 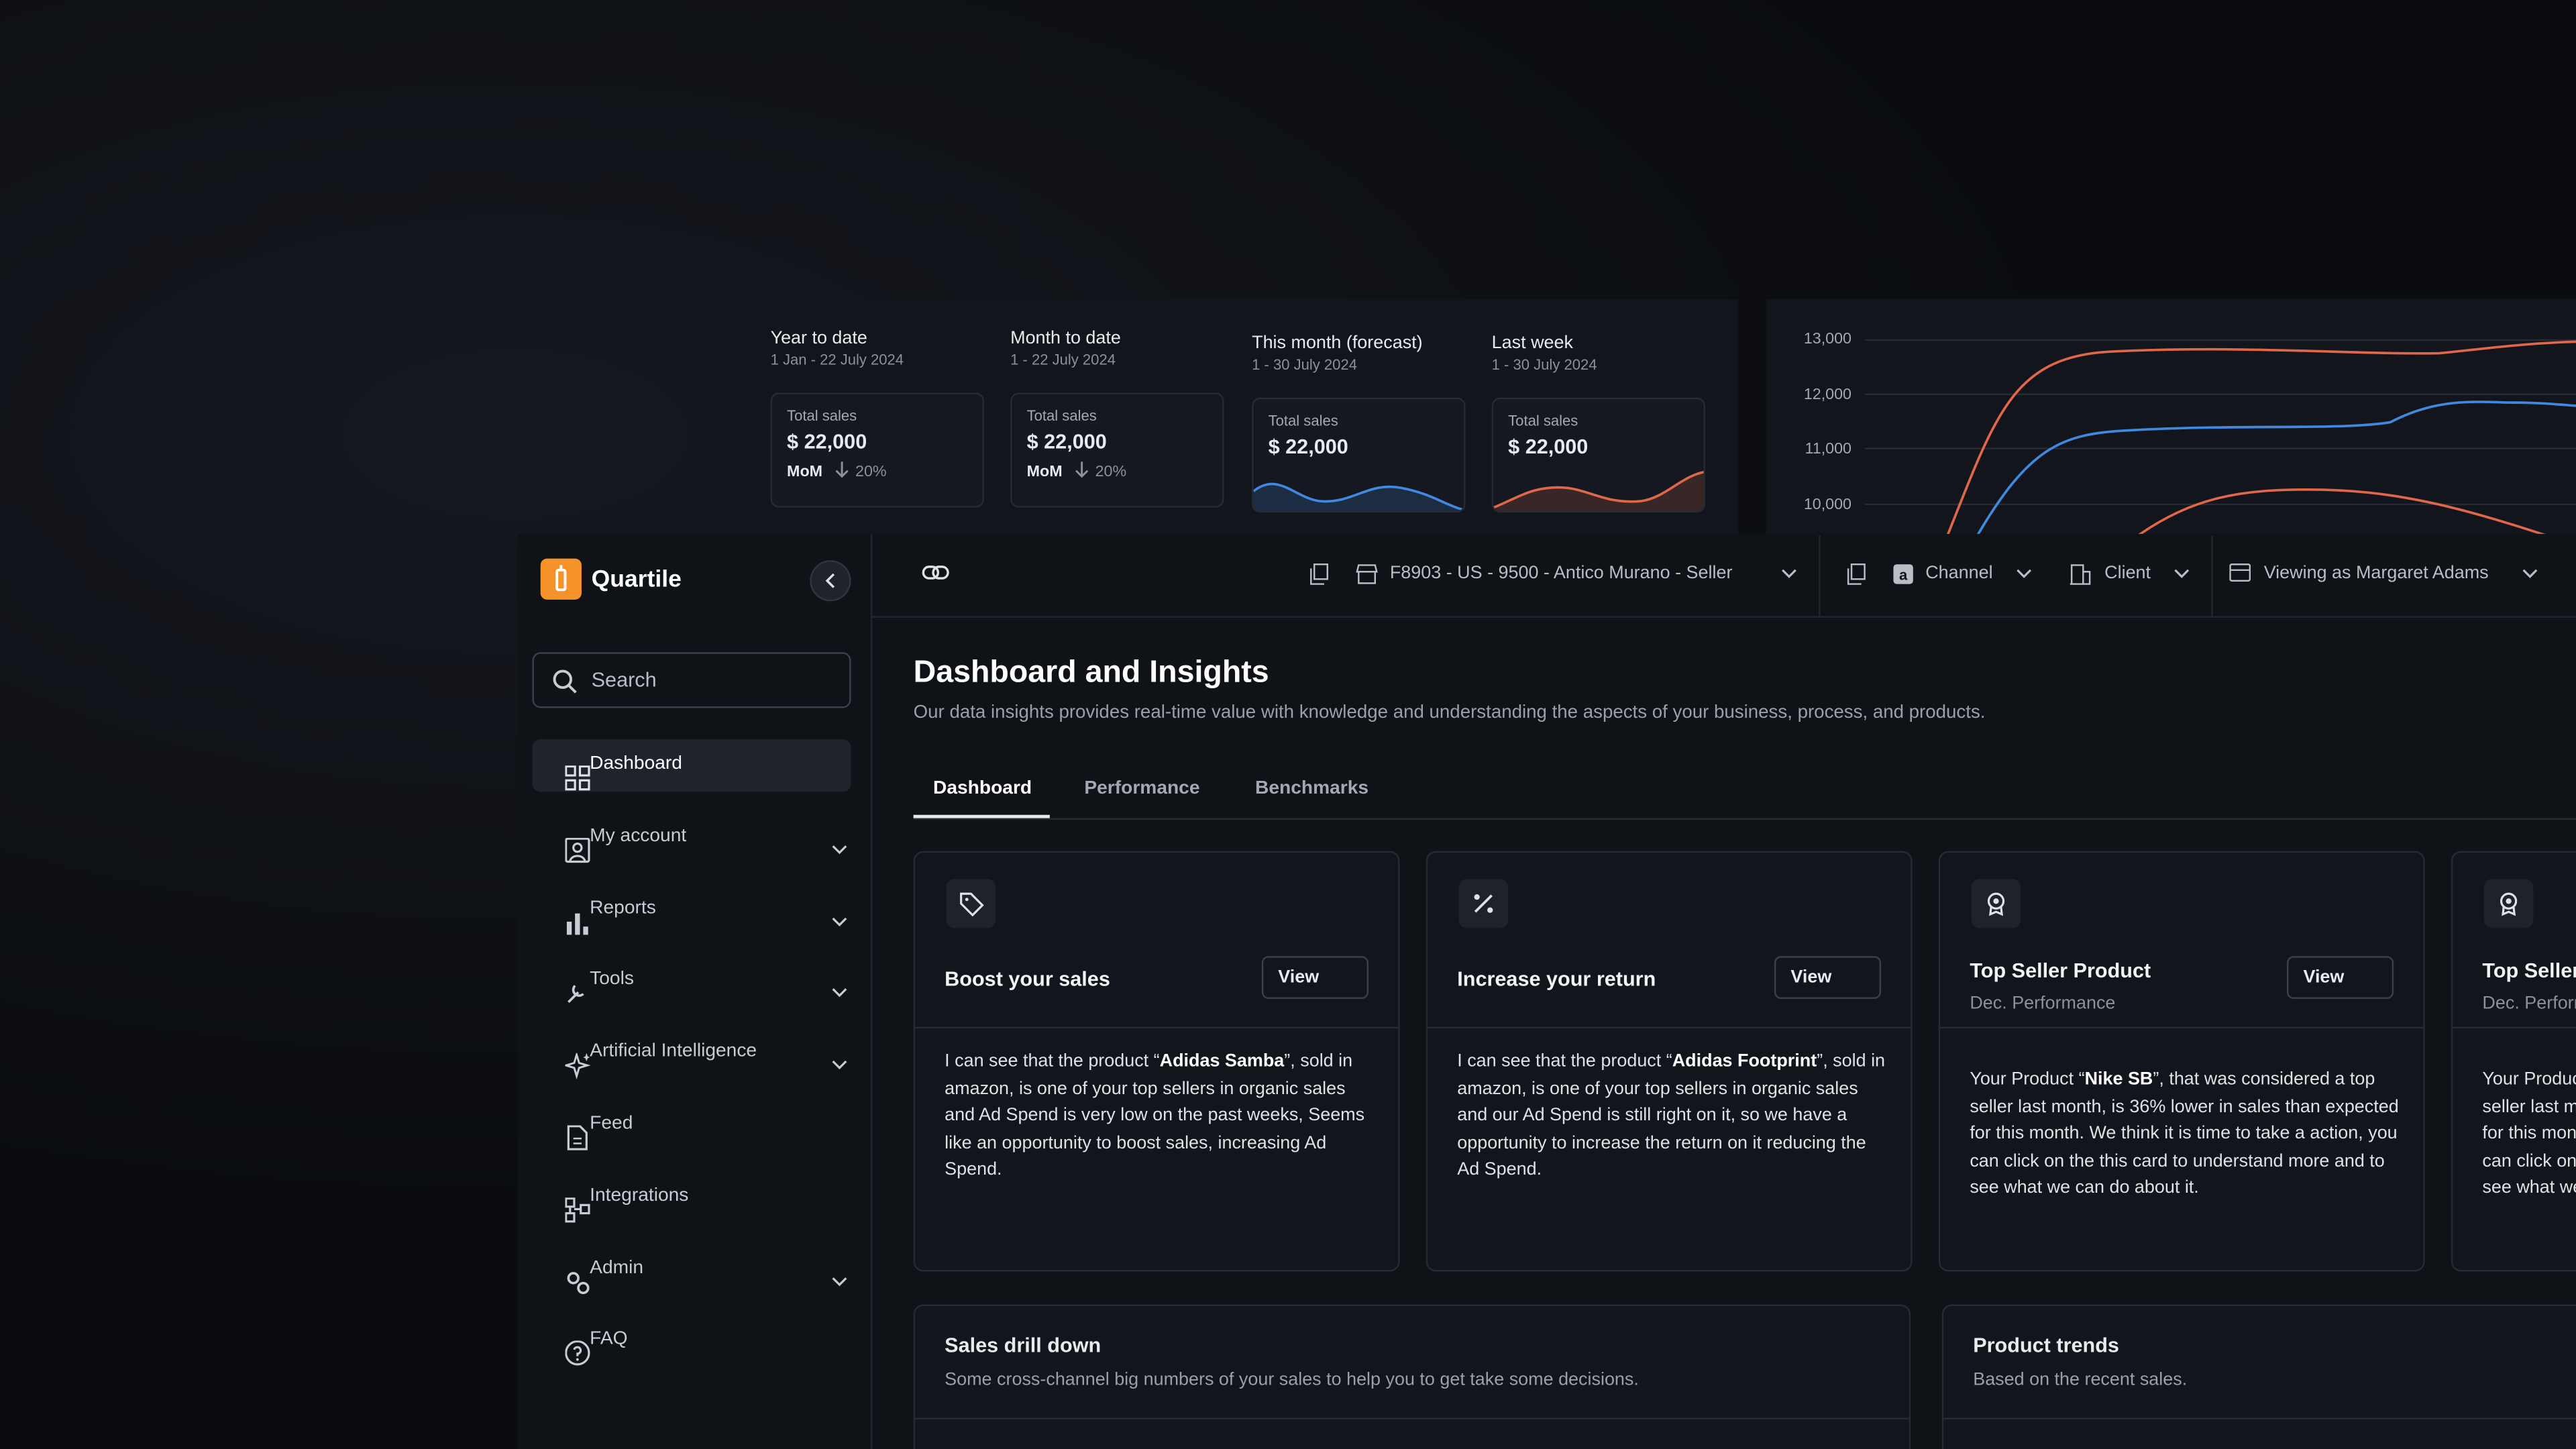 What do you see at coordinates (673, 1052) in the screenshot?
I see `nav-label: Artificial Intelligence` at bounding box center [673, 1052].